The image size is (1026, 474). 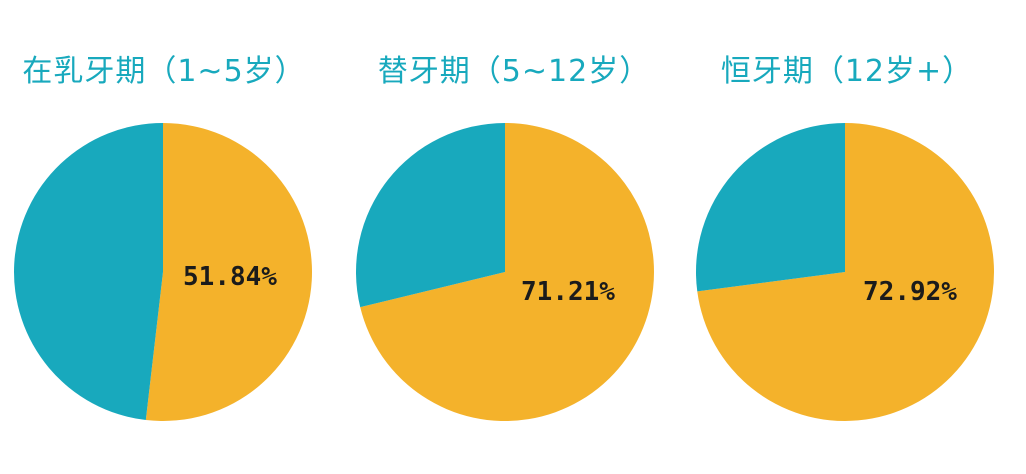 What do you see at coordinates (847, 71) in the screenshot?
I see `chart-title-permanent-dentition: 恒牙期（12岁+）` at bounding box center [847, 71].